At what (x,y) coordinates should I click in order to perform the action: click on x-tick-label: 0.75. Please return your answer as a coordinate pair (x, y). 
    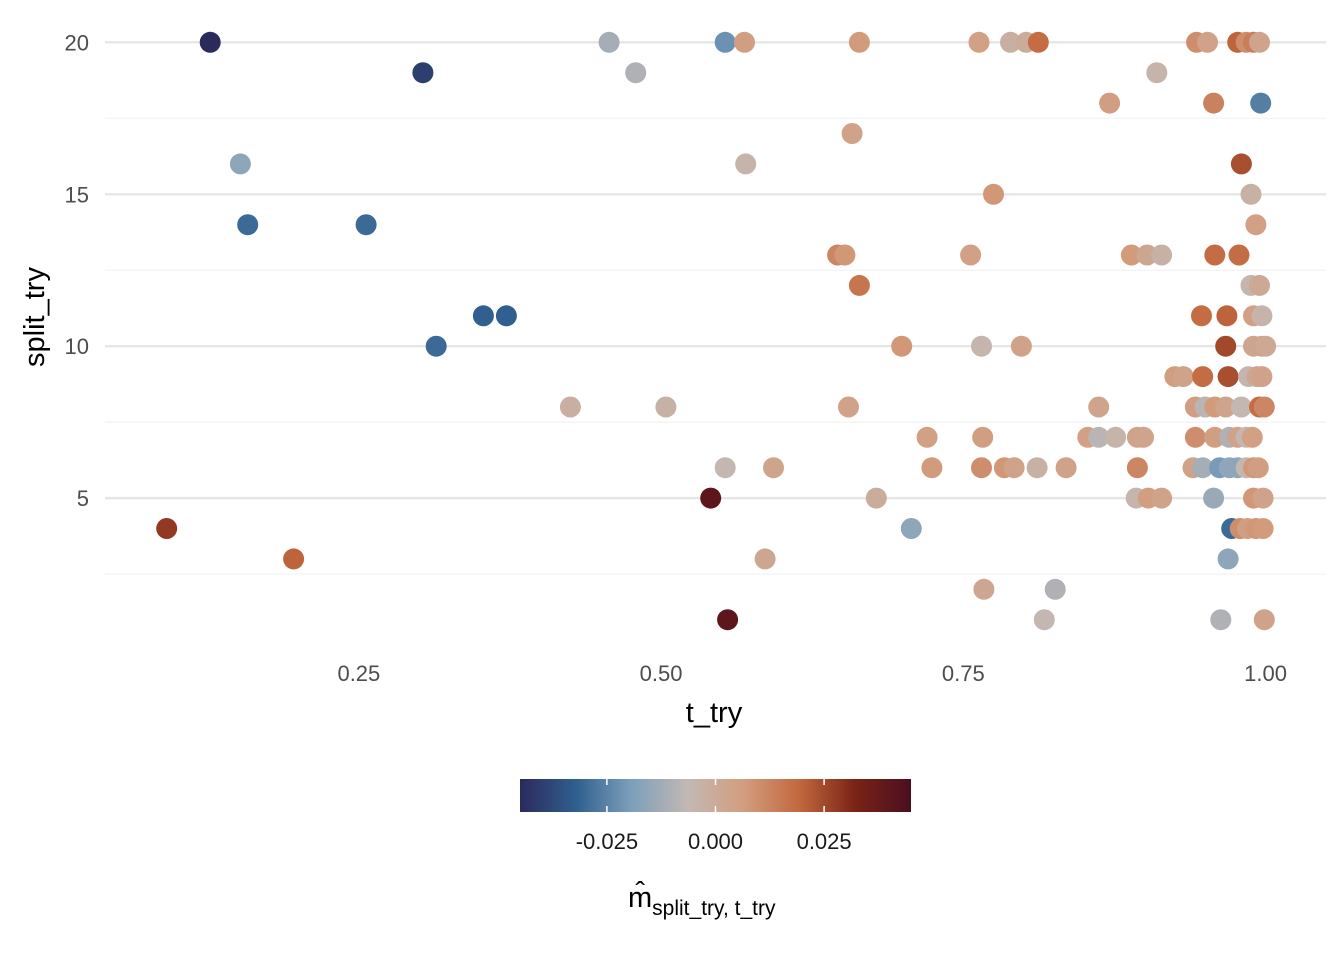
    Looking at the image, I should click on (963, 673).